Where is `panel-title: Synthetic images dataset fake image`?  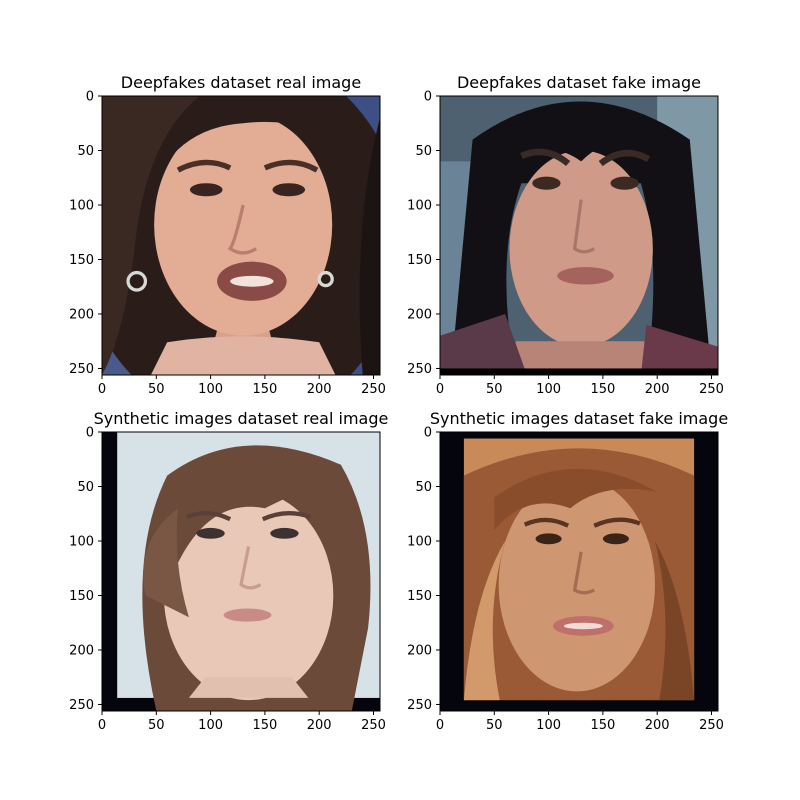 panel-title: Synthetic images dataset fake image is located at coordinates (579, 418).